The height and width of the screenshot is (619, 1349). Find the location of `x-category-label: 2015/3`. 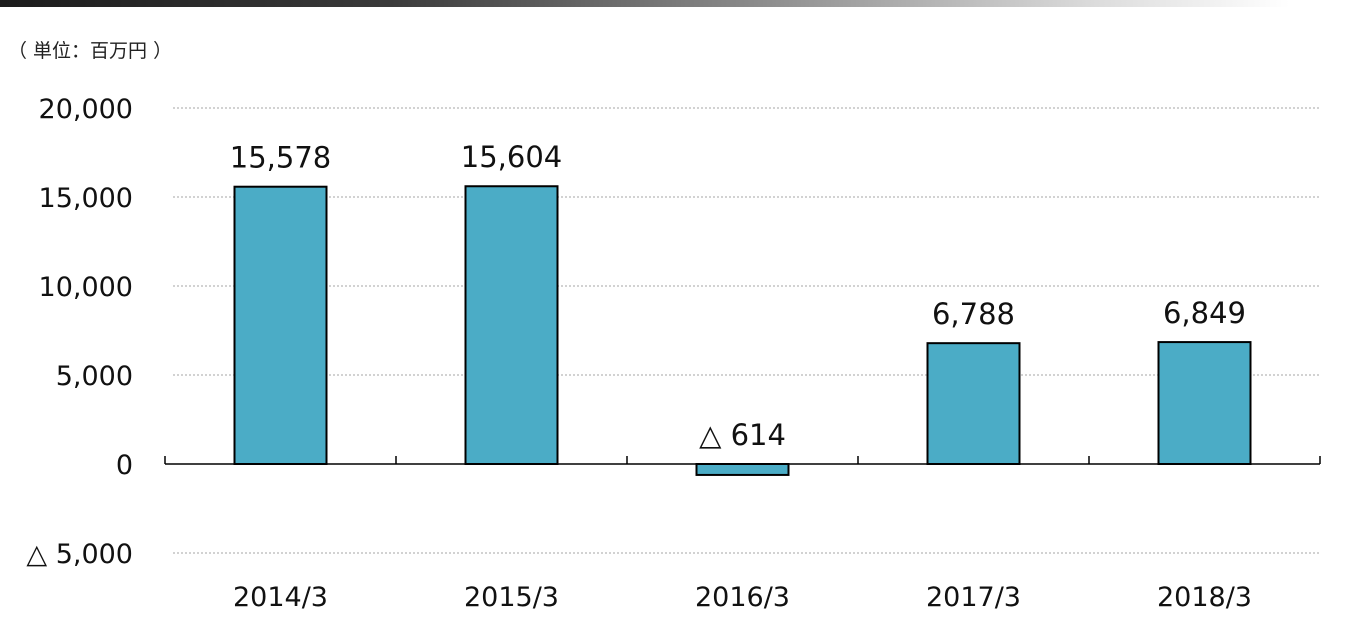

x-category-label: 2015/3 is located at coordinates (511, 597).